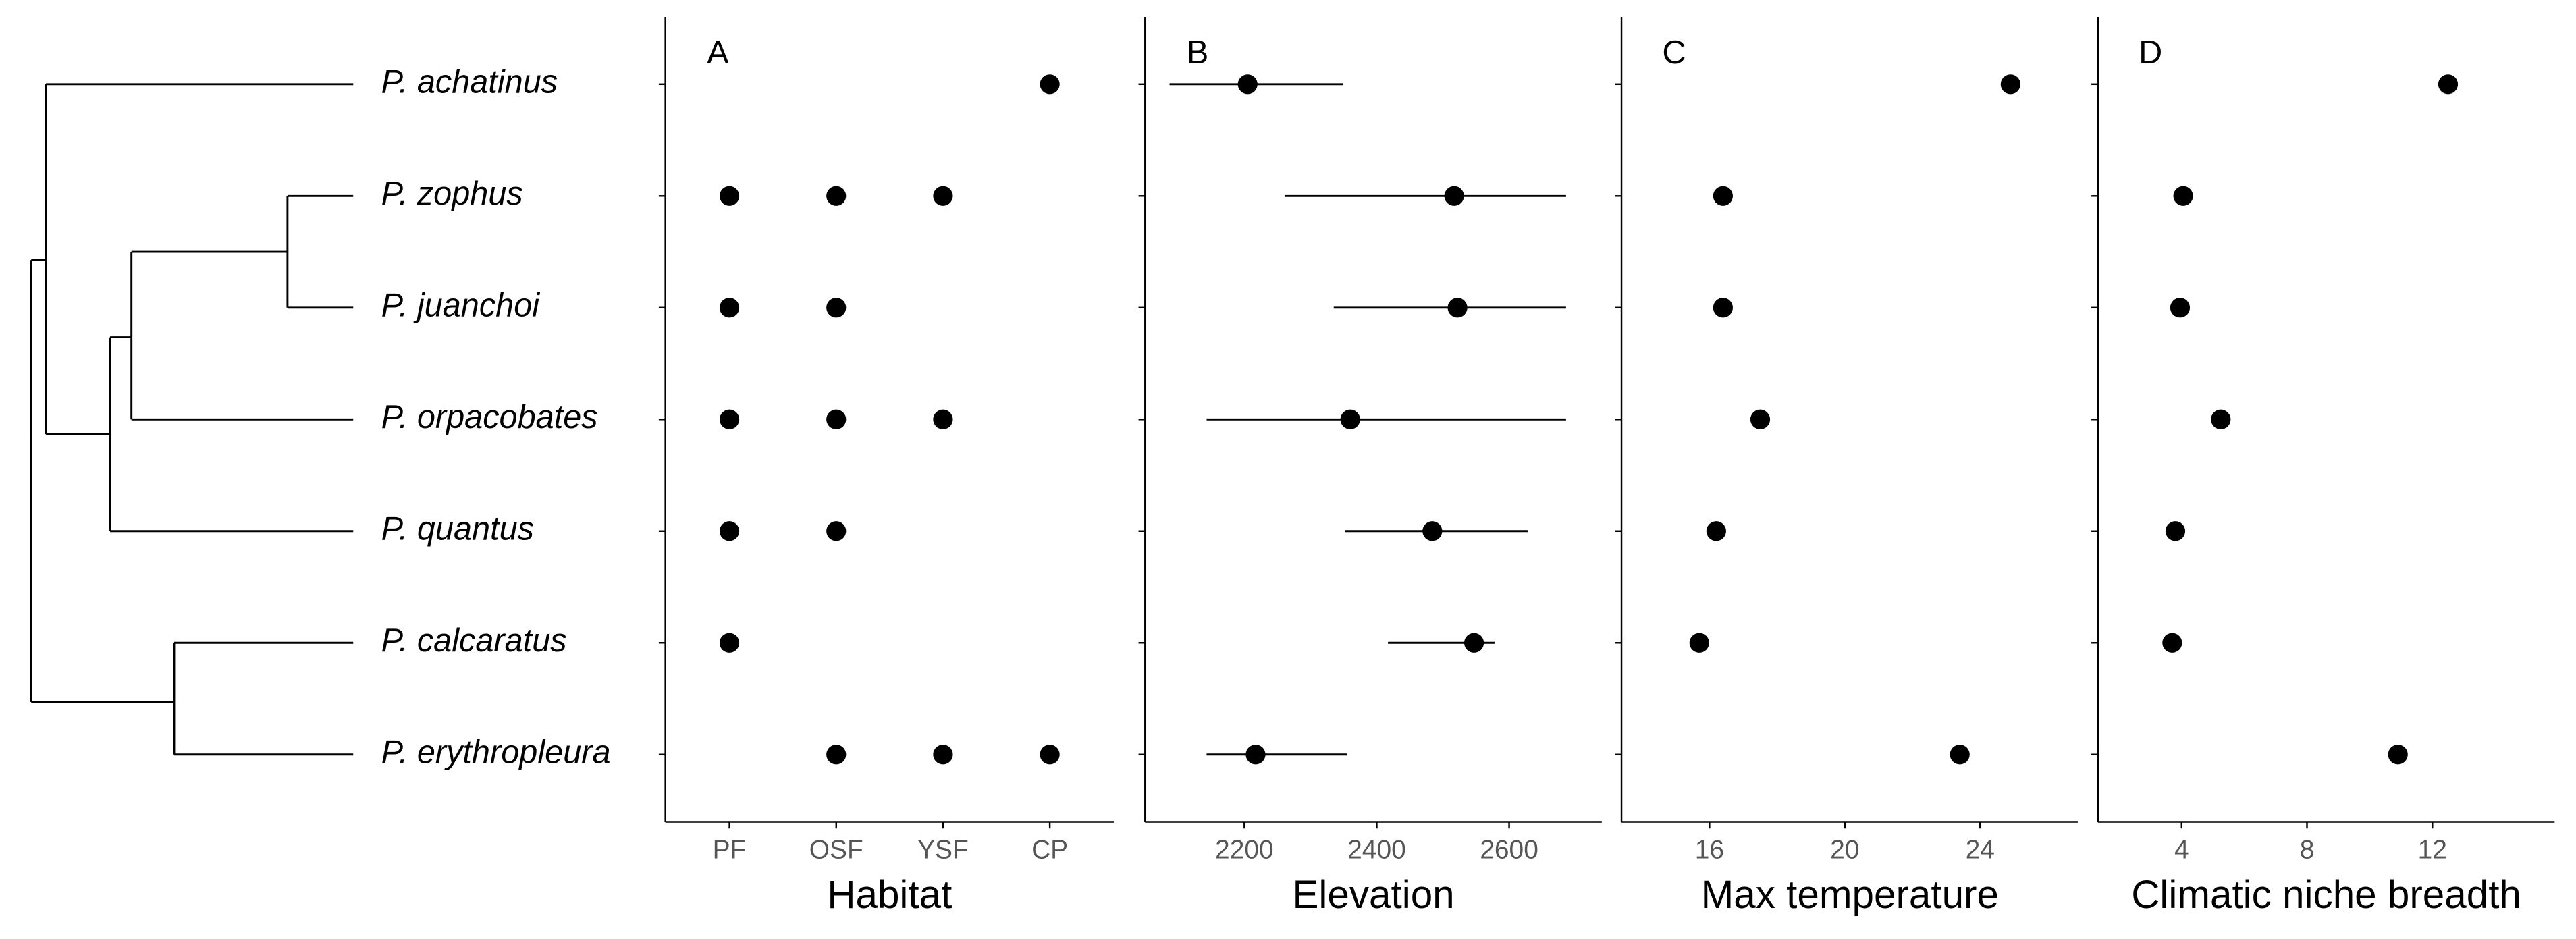 The image size is (2576, 939). Describe the element at coordinates (1980, 850) in the screenshot. I see `x-tick-label: 24` at that location.